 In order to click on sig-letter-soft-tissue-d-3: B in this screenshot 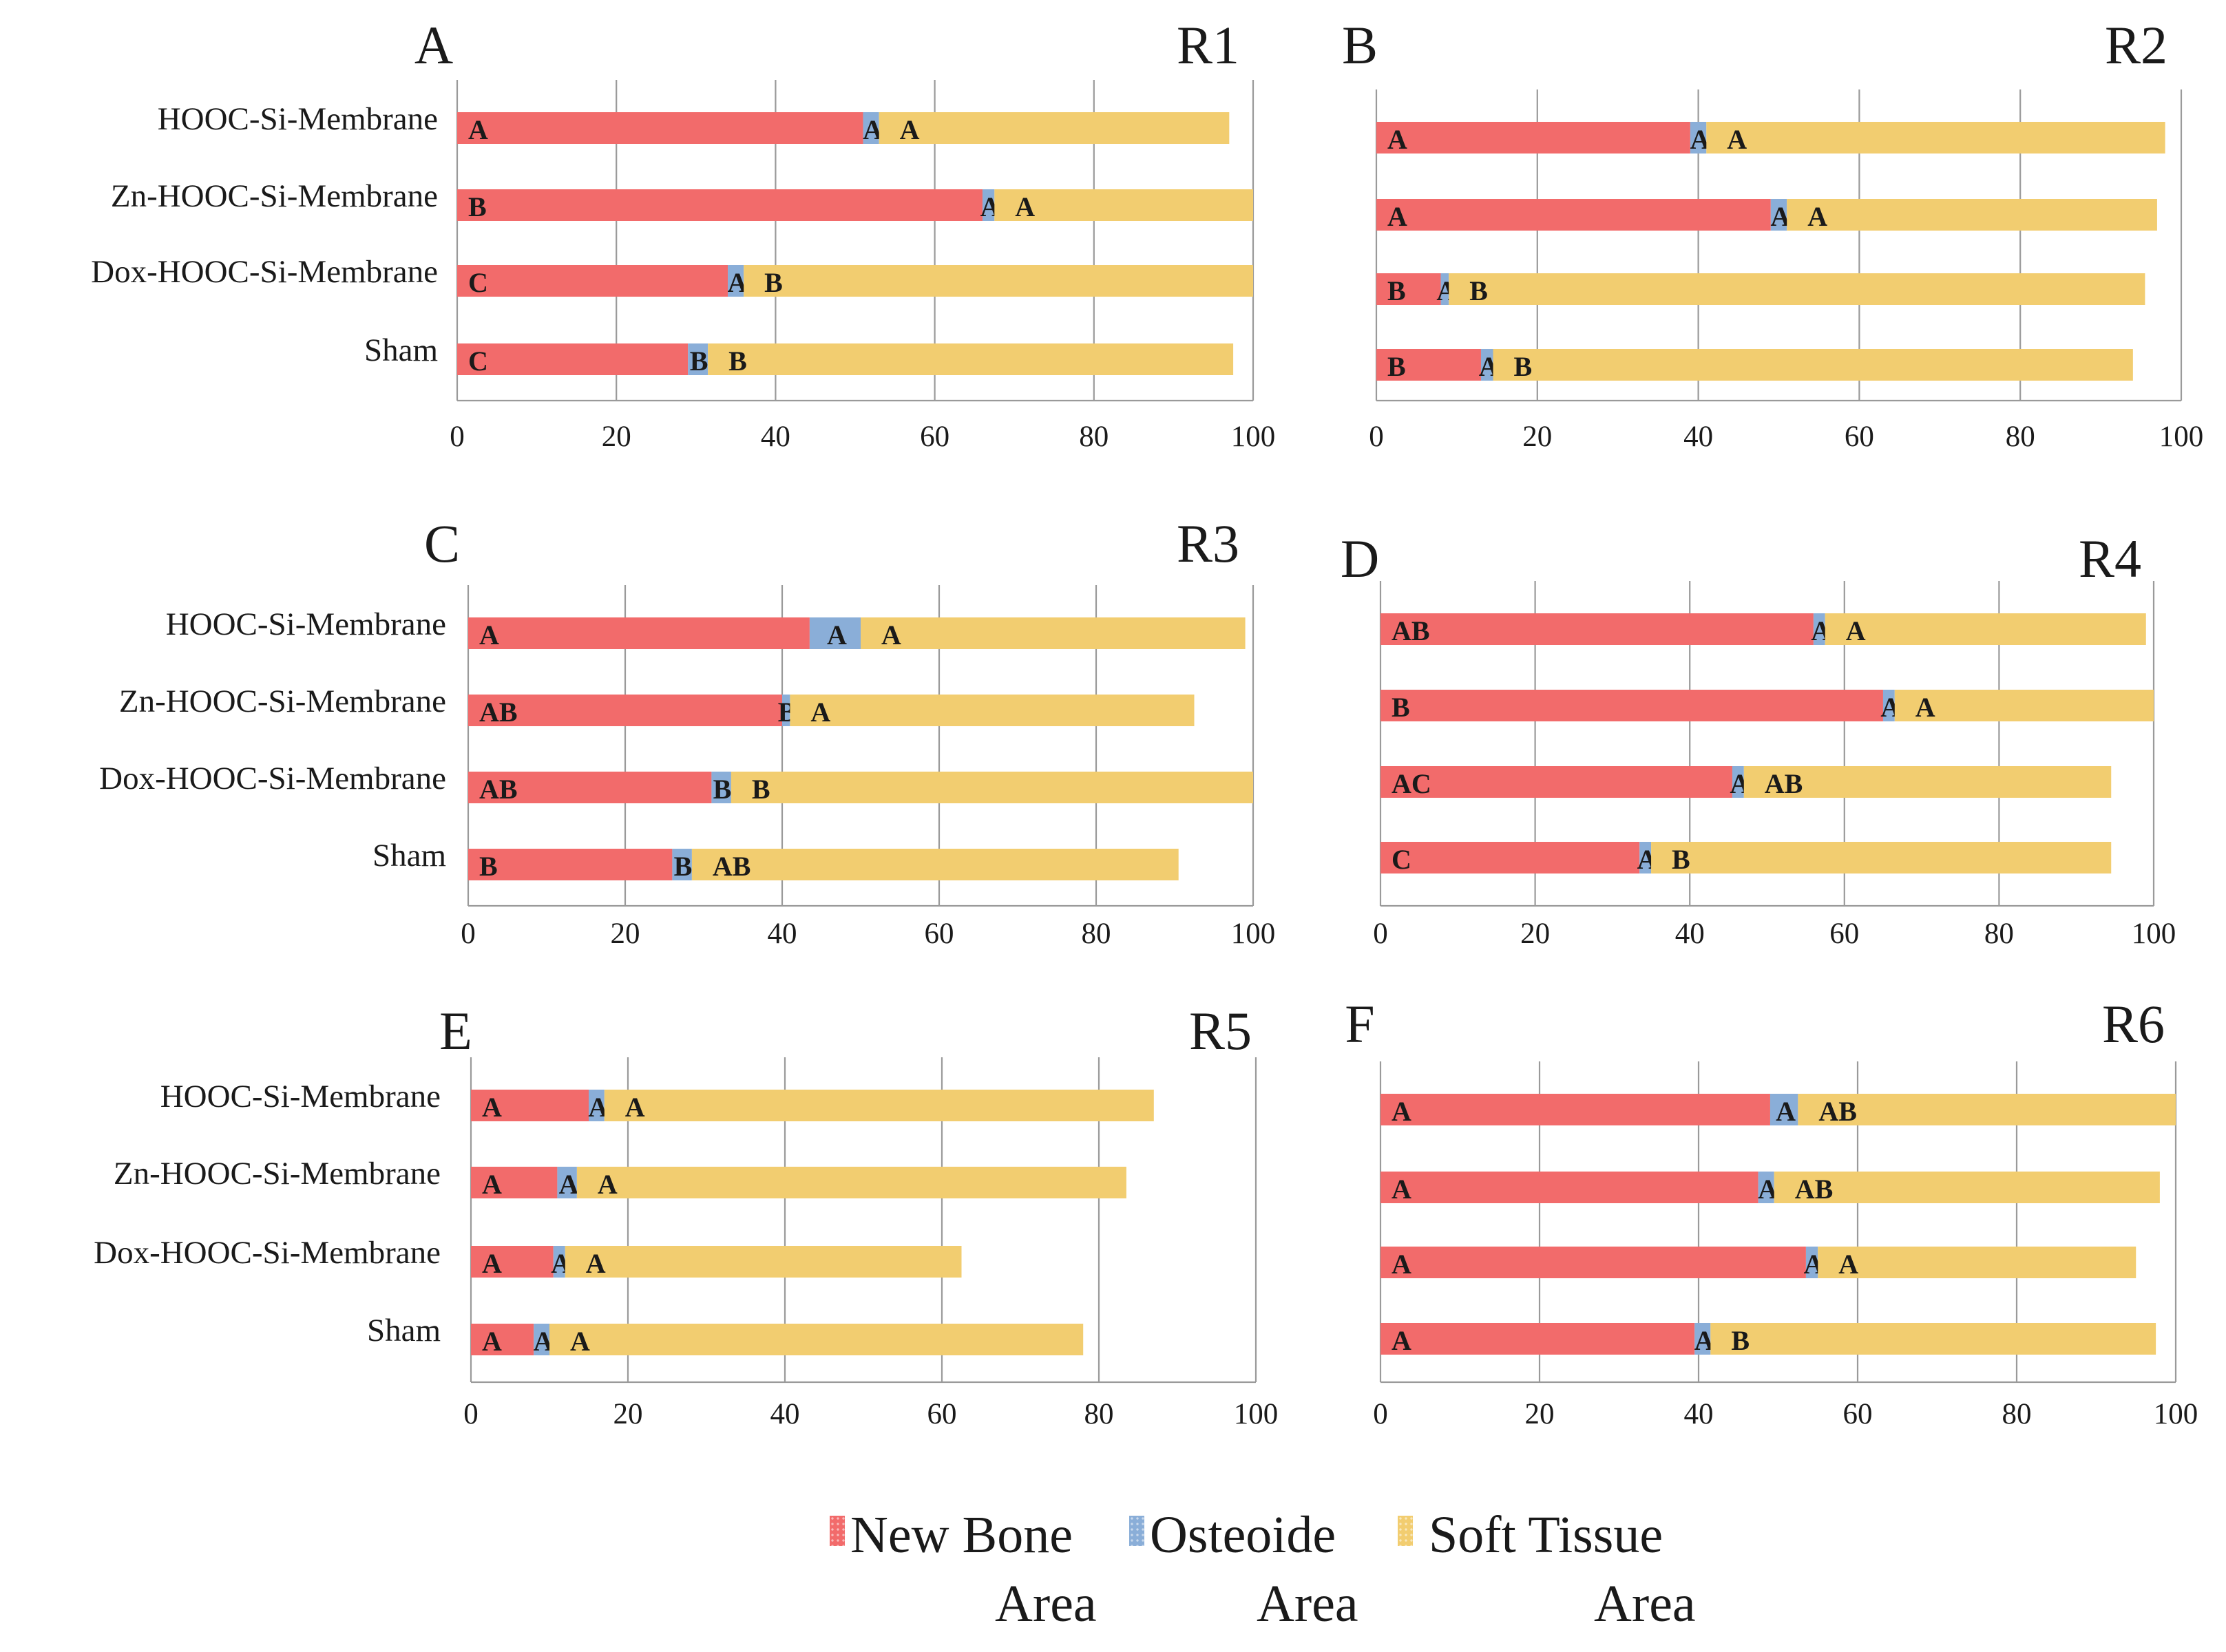, I will do `click(1681, 859)`.